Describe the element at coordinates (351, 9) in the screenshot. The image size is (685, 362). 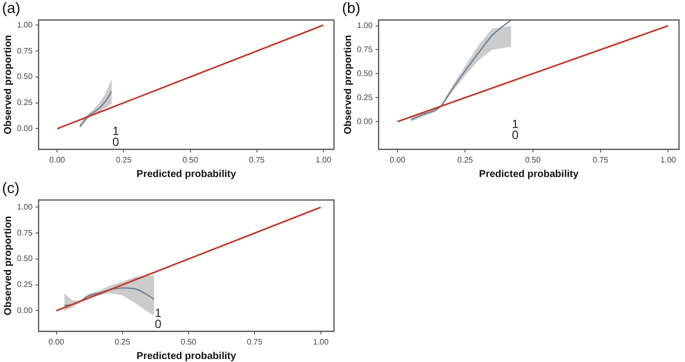
I see `chart-title: (b)` at that location.